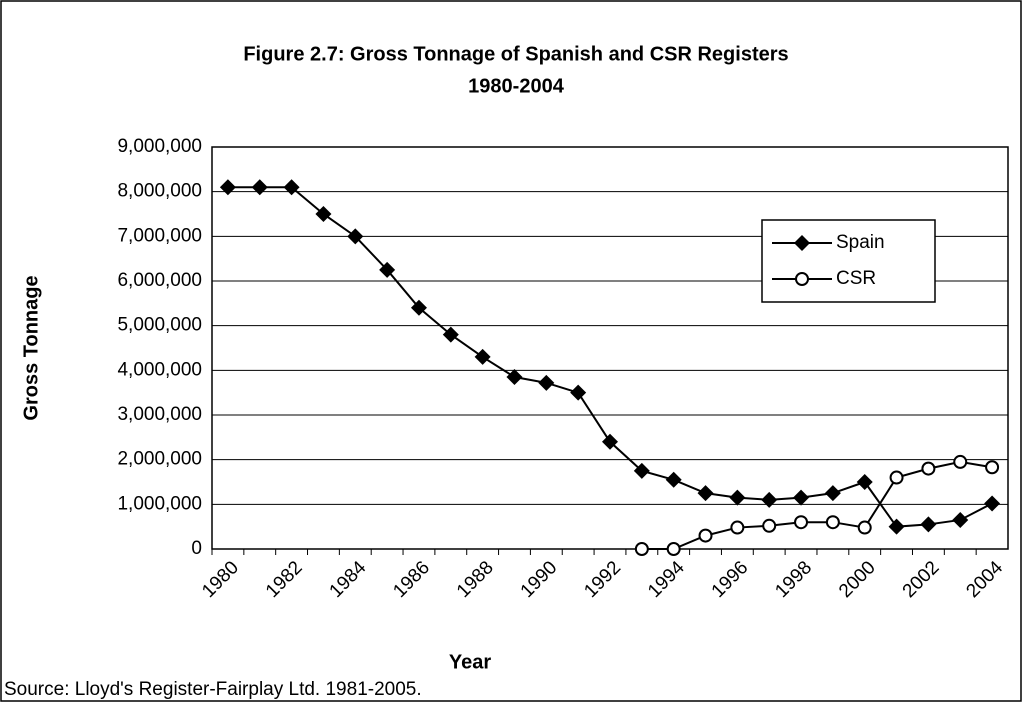 The height and width of the screenshot is (709, 1032). What do you see at coordinates (470, 662) in the screenshot?
I see `x-axis-label: Year` at bounding box center [470, 662].